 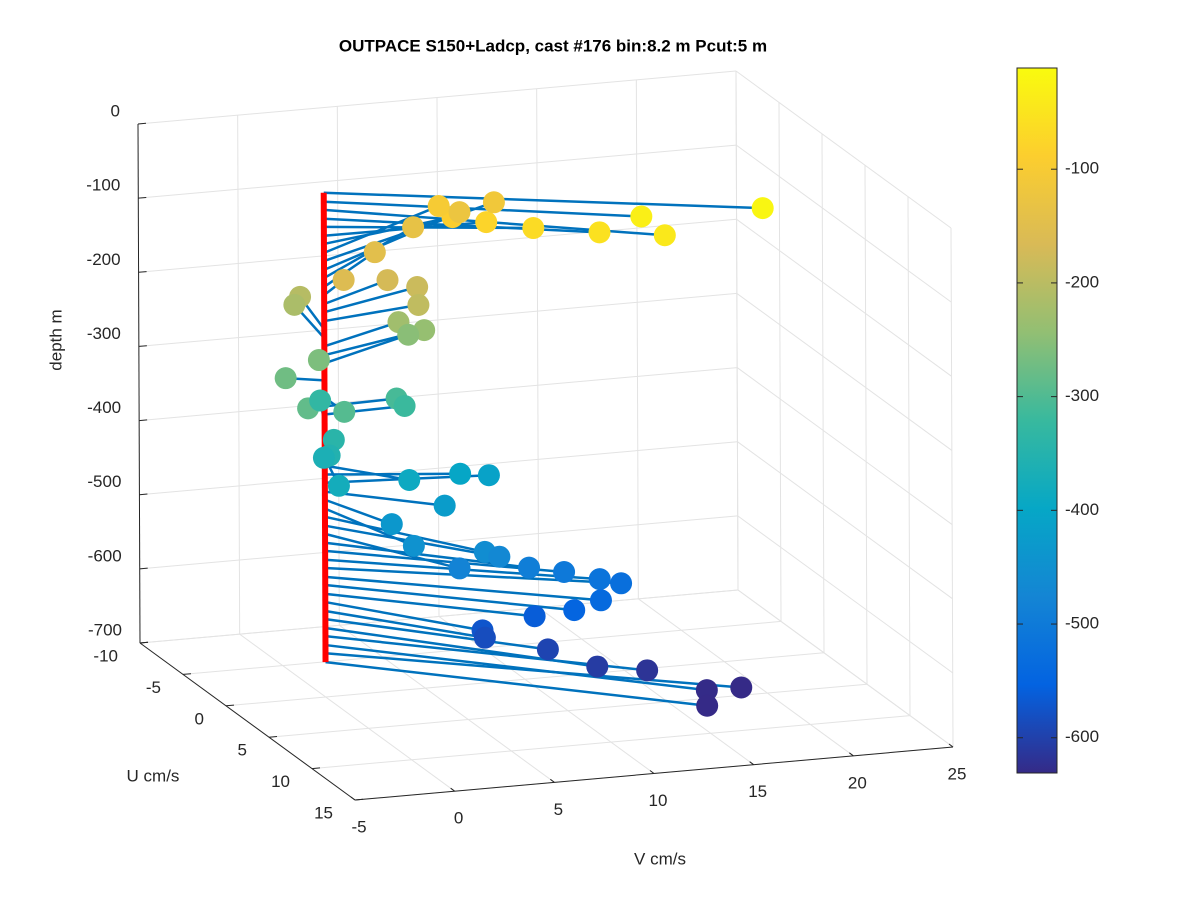 I want to click on colorbar-tick-label: -500, so click(x=1082, y=623).